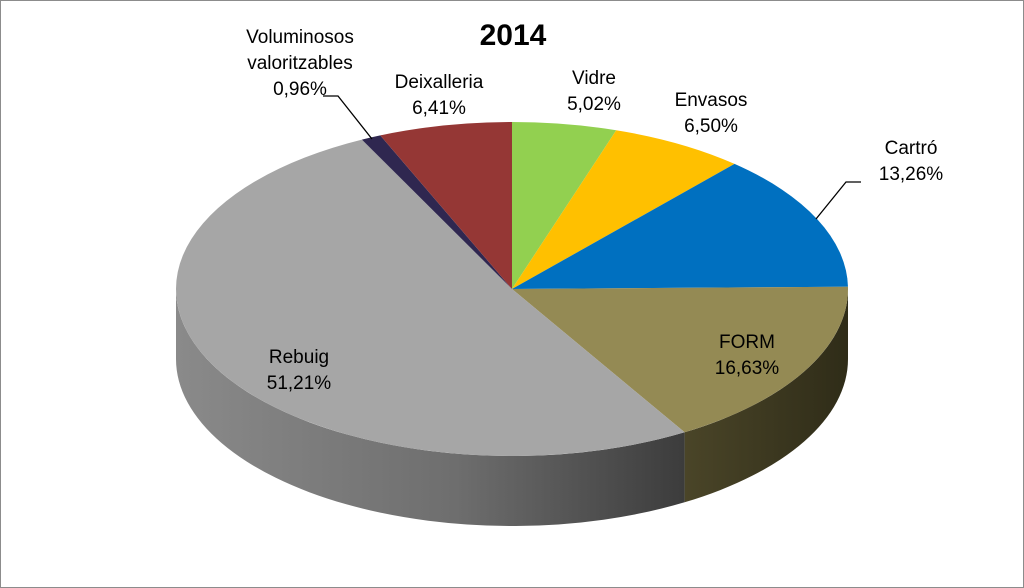  I want to click on pie-side-form, so click(766, 396).